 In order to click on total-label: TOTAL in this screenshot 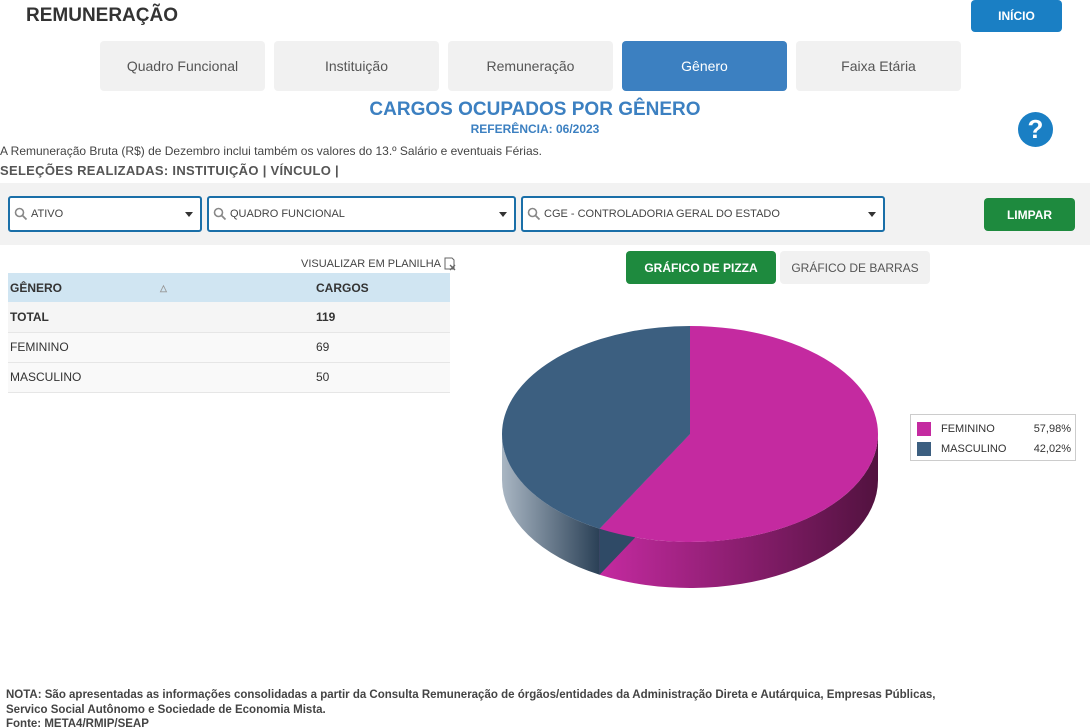, I will do `click(153, 317)`.